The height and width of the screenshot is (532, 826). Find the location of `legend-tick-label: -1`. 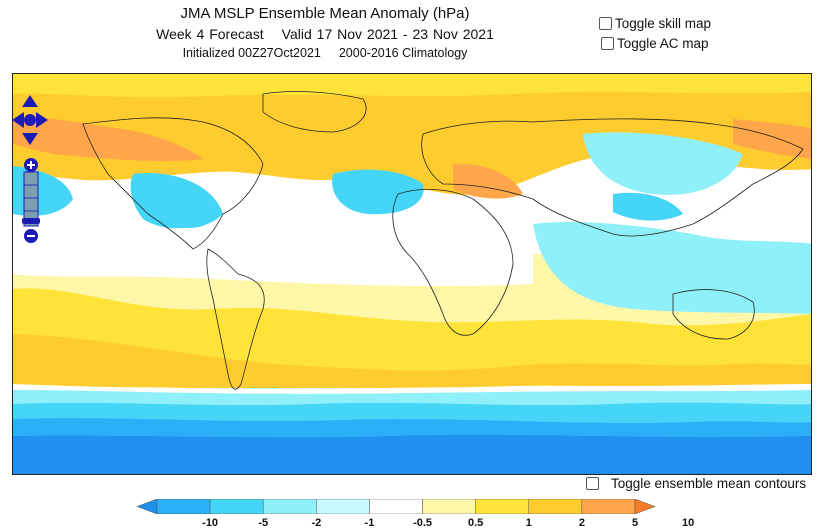

legend-tick-label: -1 is located at coordinates (369, 523).